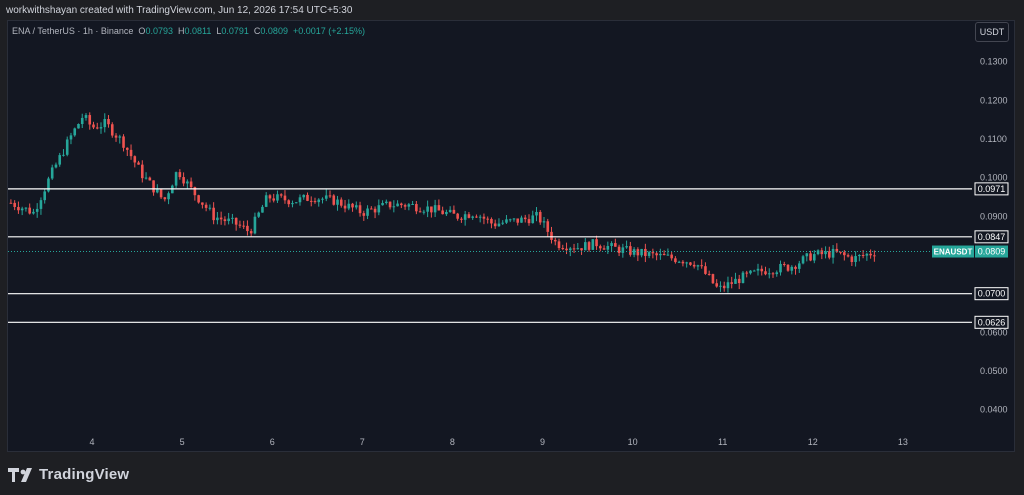 The width and height of the screenshot is (1024, 495). I want to click on legend-open-label: O, so click(142, 31).